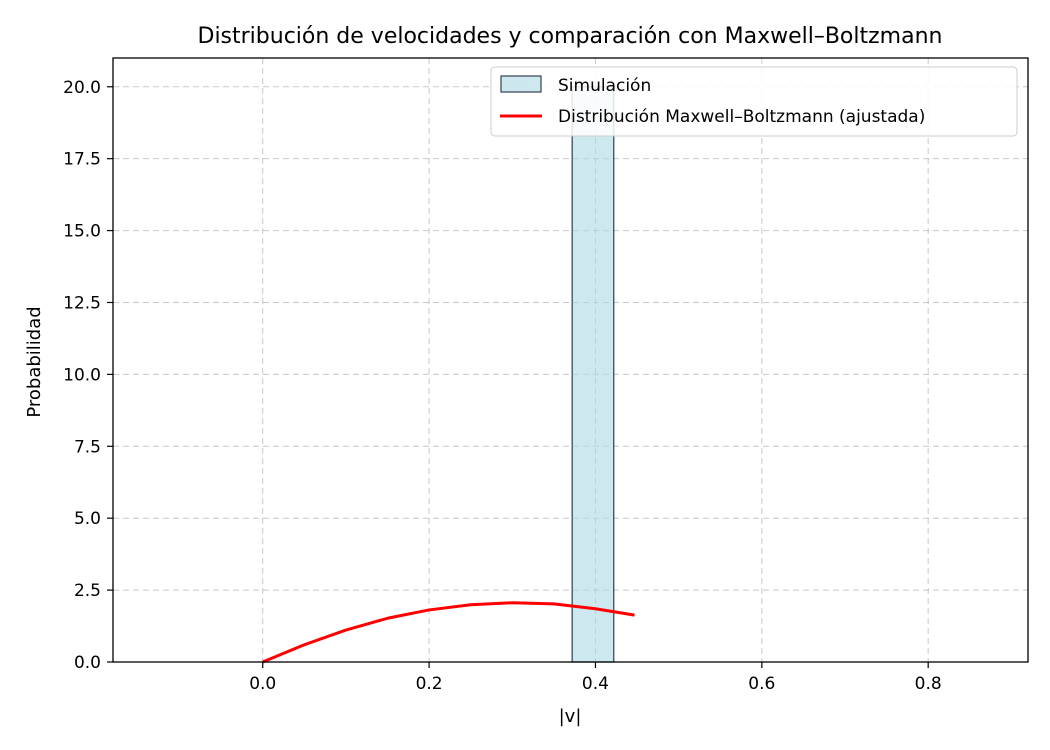 The width and height of the screenshot is (1050, 750). Describe the element at coordinates (82, 375) in the screenshot. I see `y-tick-label: 10.0` at that location.